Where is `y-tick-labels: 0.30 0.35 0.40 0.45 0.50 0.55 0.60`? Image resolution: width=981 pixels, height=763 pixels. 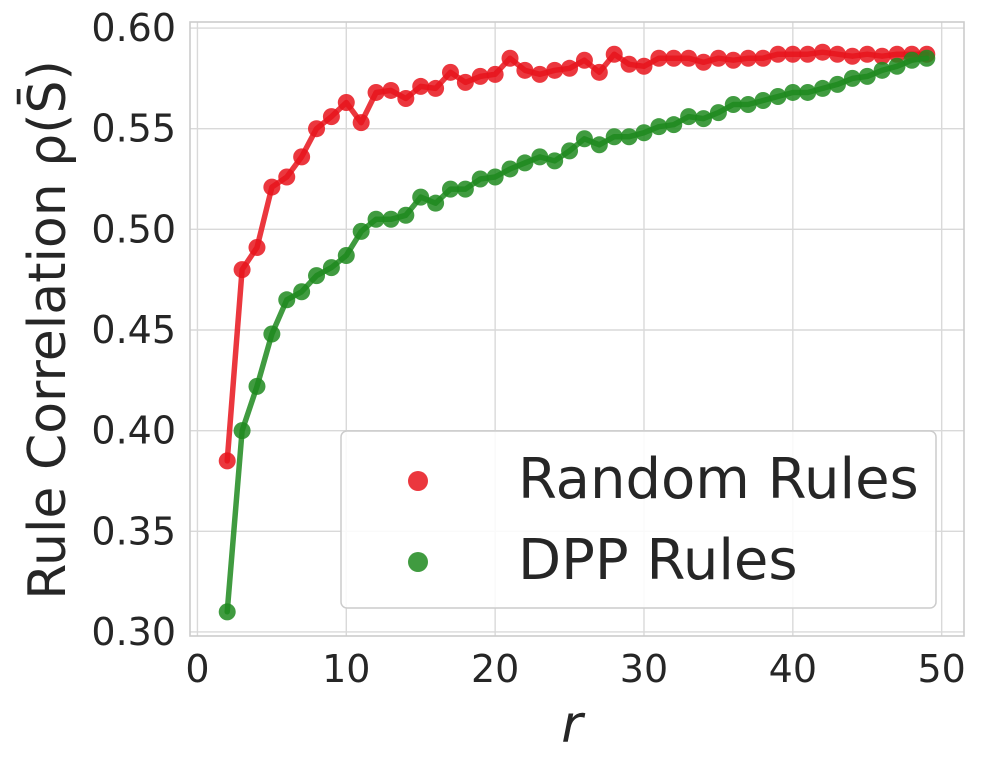
y-tick-labels: 0.30 0.35 0.40 0.45 0.50 0.55 0.60 is located at coordinates (133, 330).